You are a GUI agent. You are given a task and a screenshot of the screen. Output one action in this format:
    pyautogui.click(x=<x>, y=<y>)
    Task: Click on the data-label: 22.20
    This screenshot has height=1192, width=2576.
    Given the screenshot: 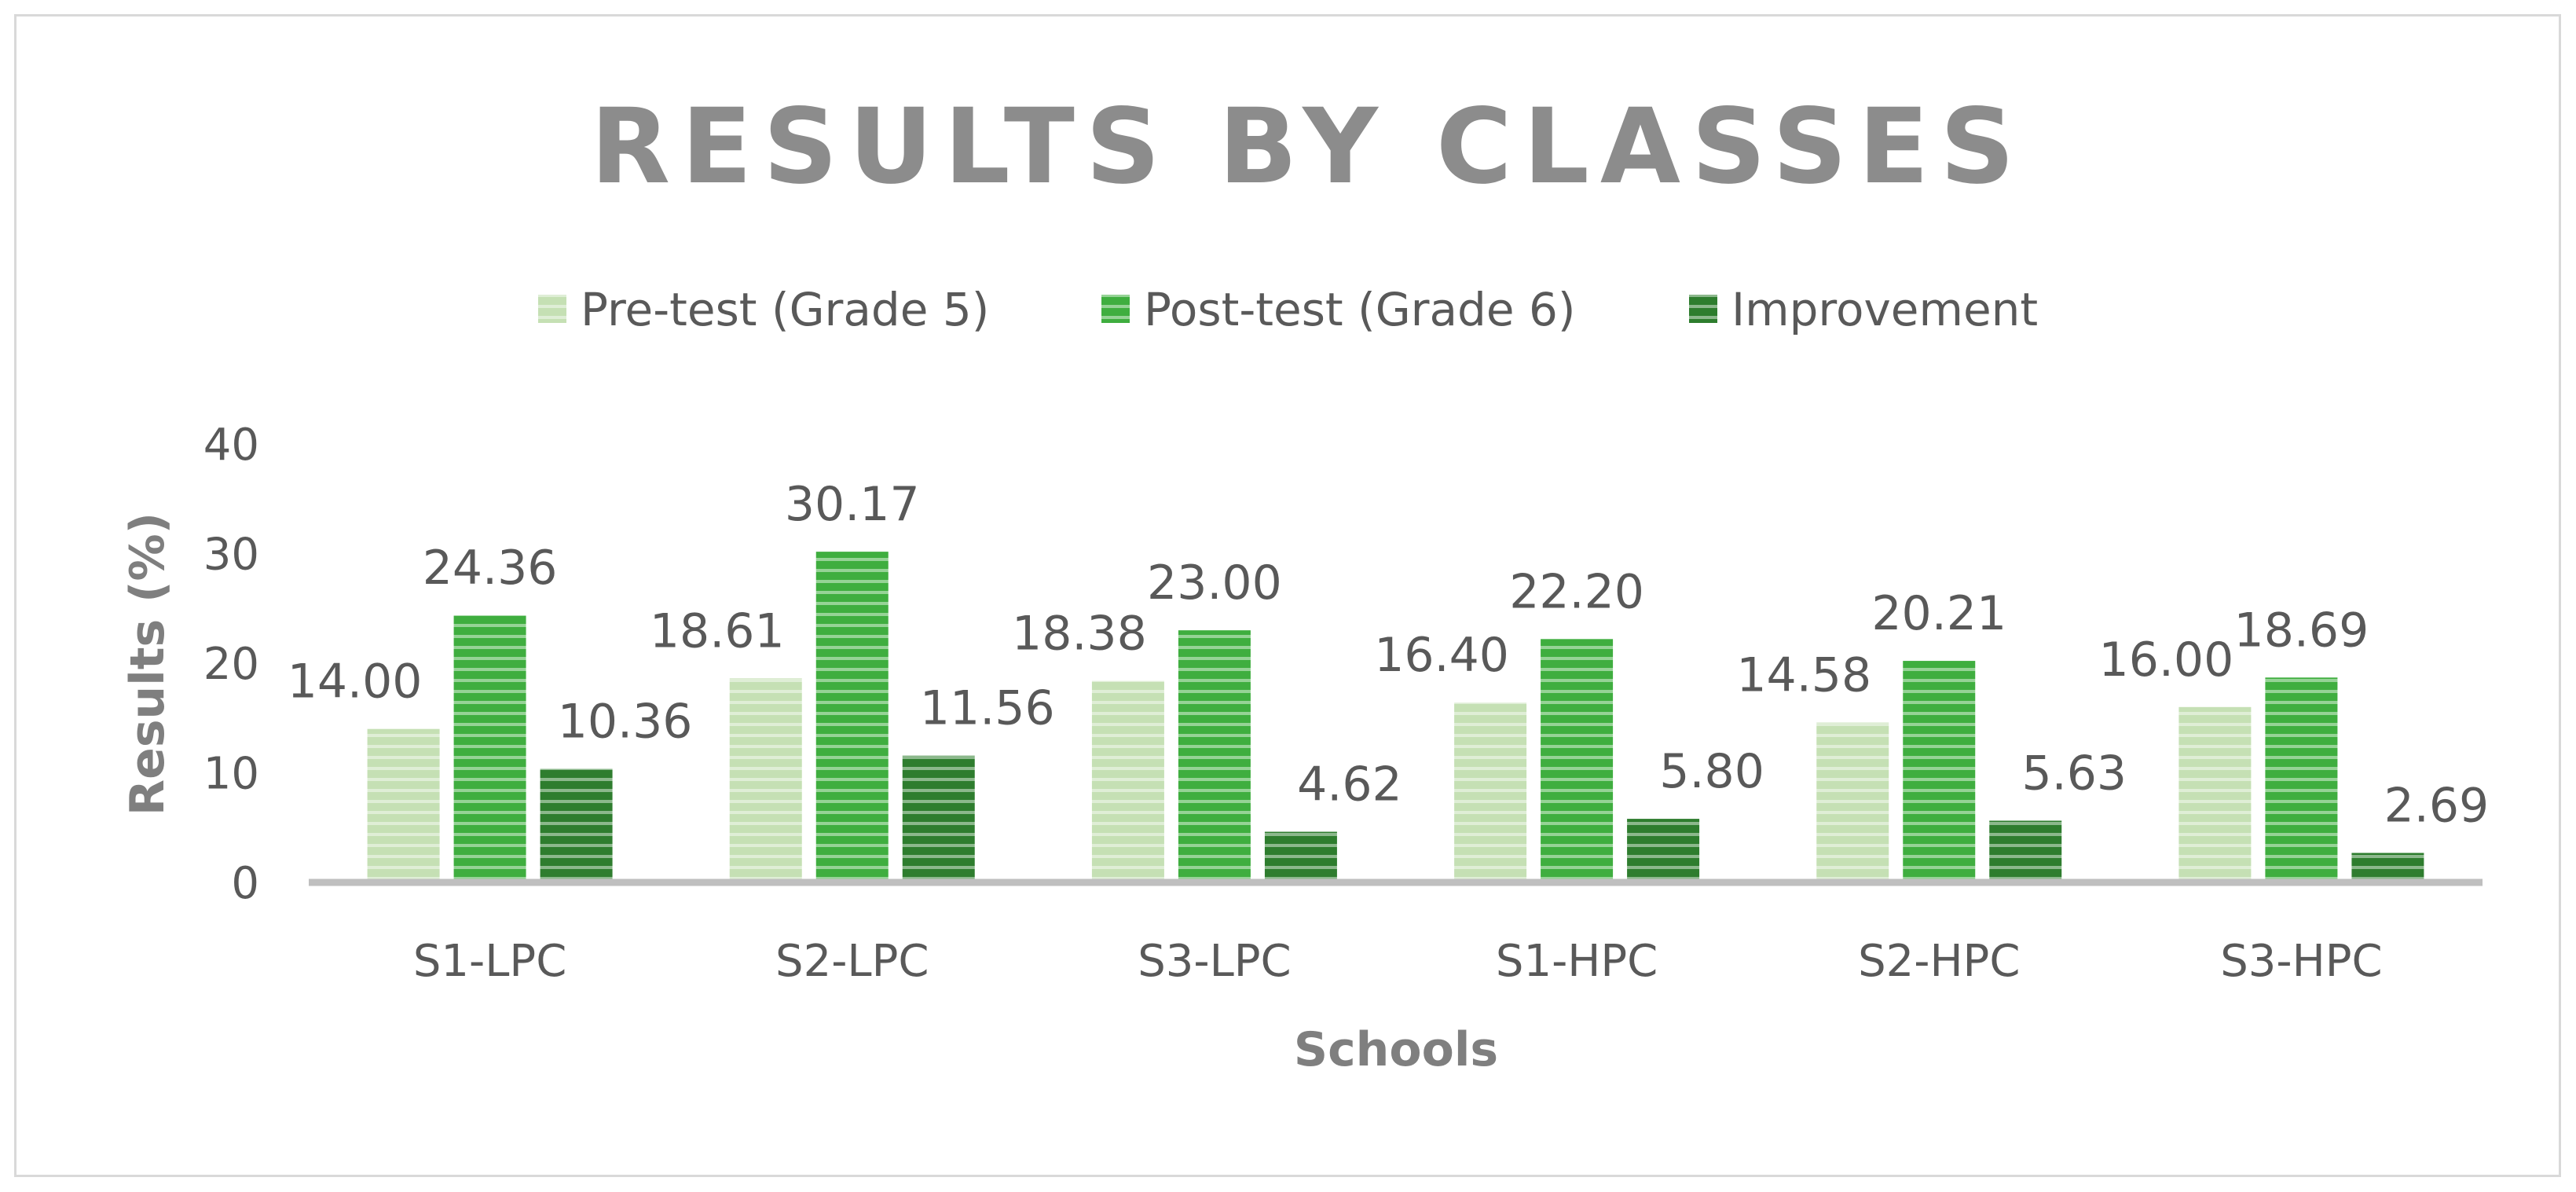 What is the action you would take?
    pyautogui.click(x=1576, y=591)
    